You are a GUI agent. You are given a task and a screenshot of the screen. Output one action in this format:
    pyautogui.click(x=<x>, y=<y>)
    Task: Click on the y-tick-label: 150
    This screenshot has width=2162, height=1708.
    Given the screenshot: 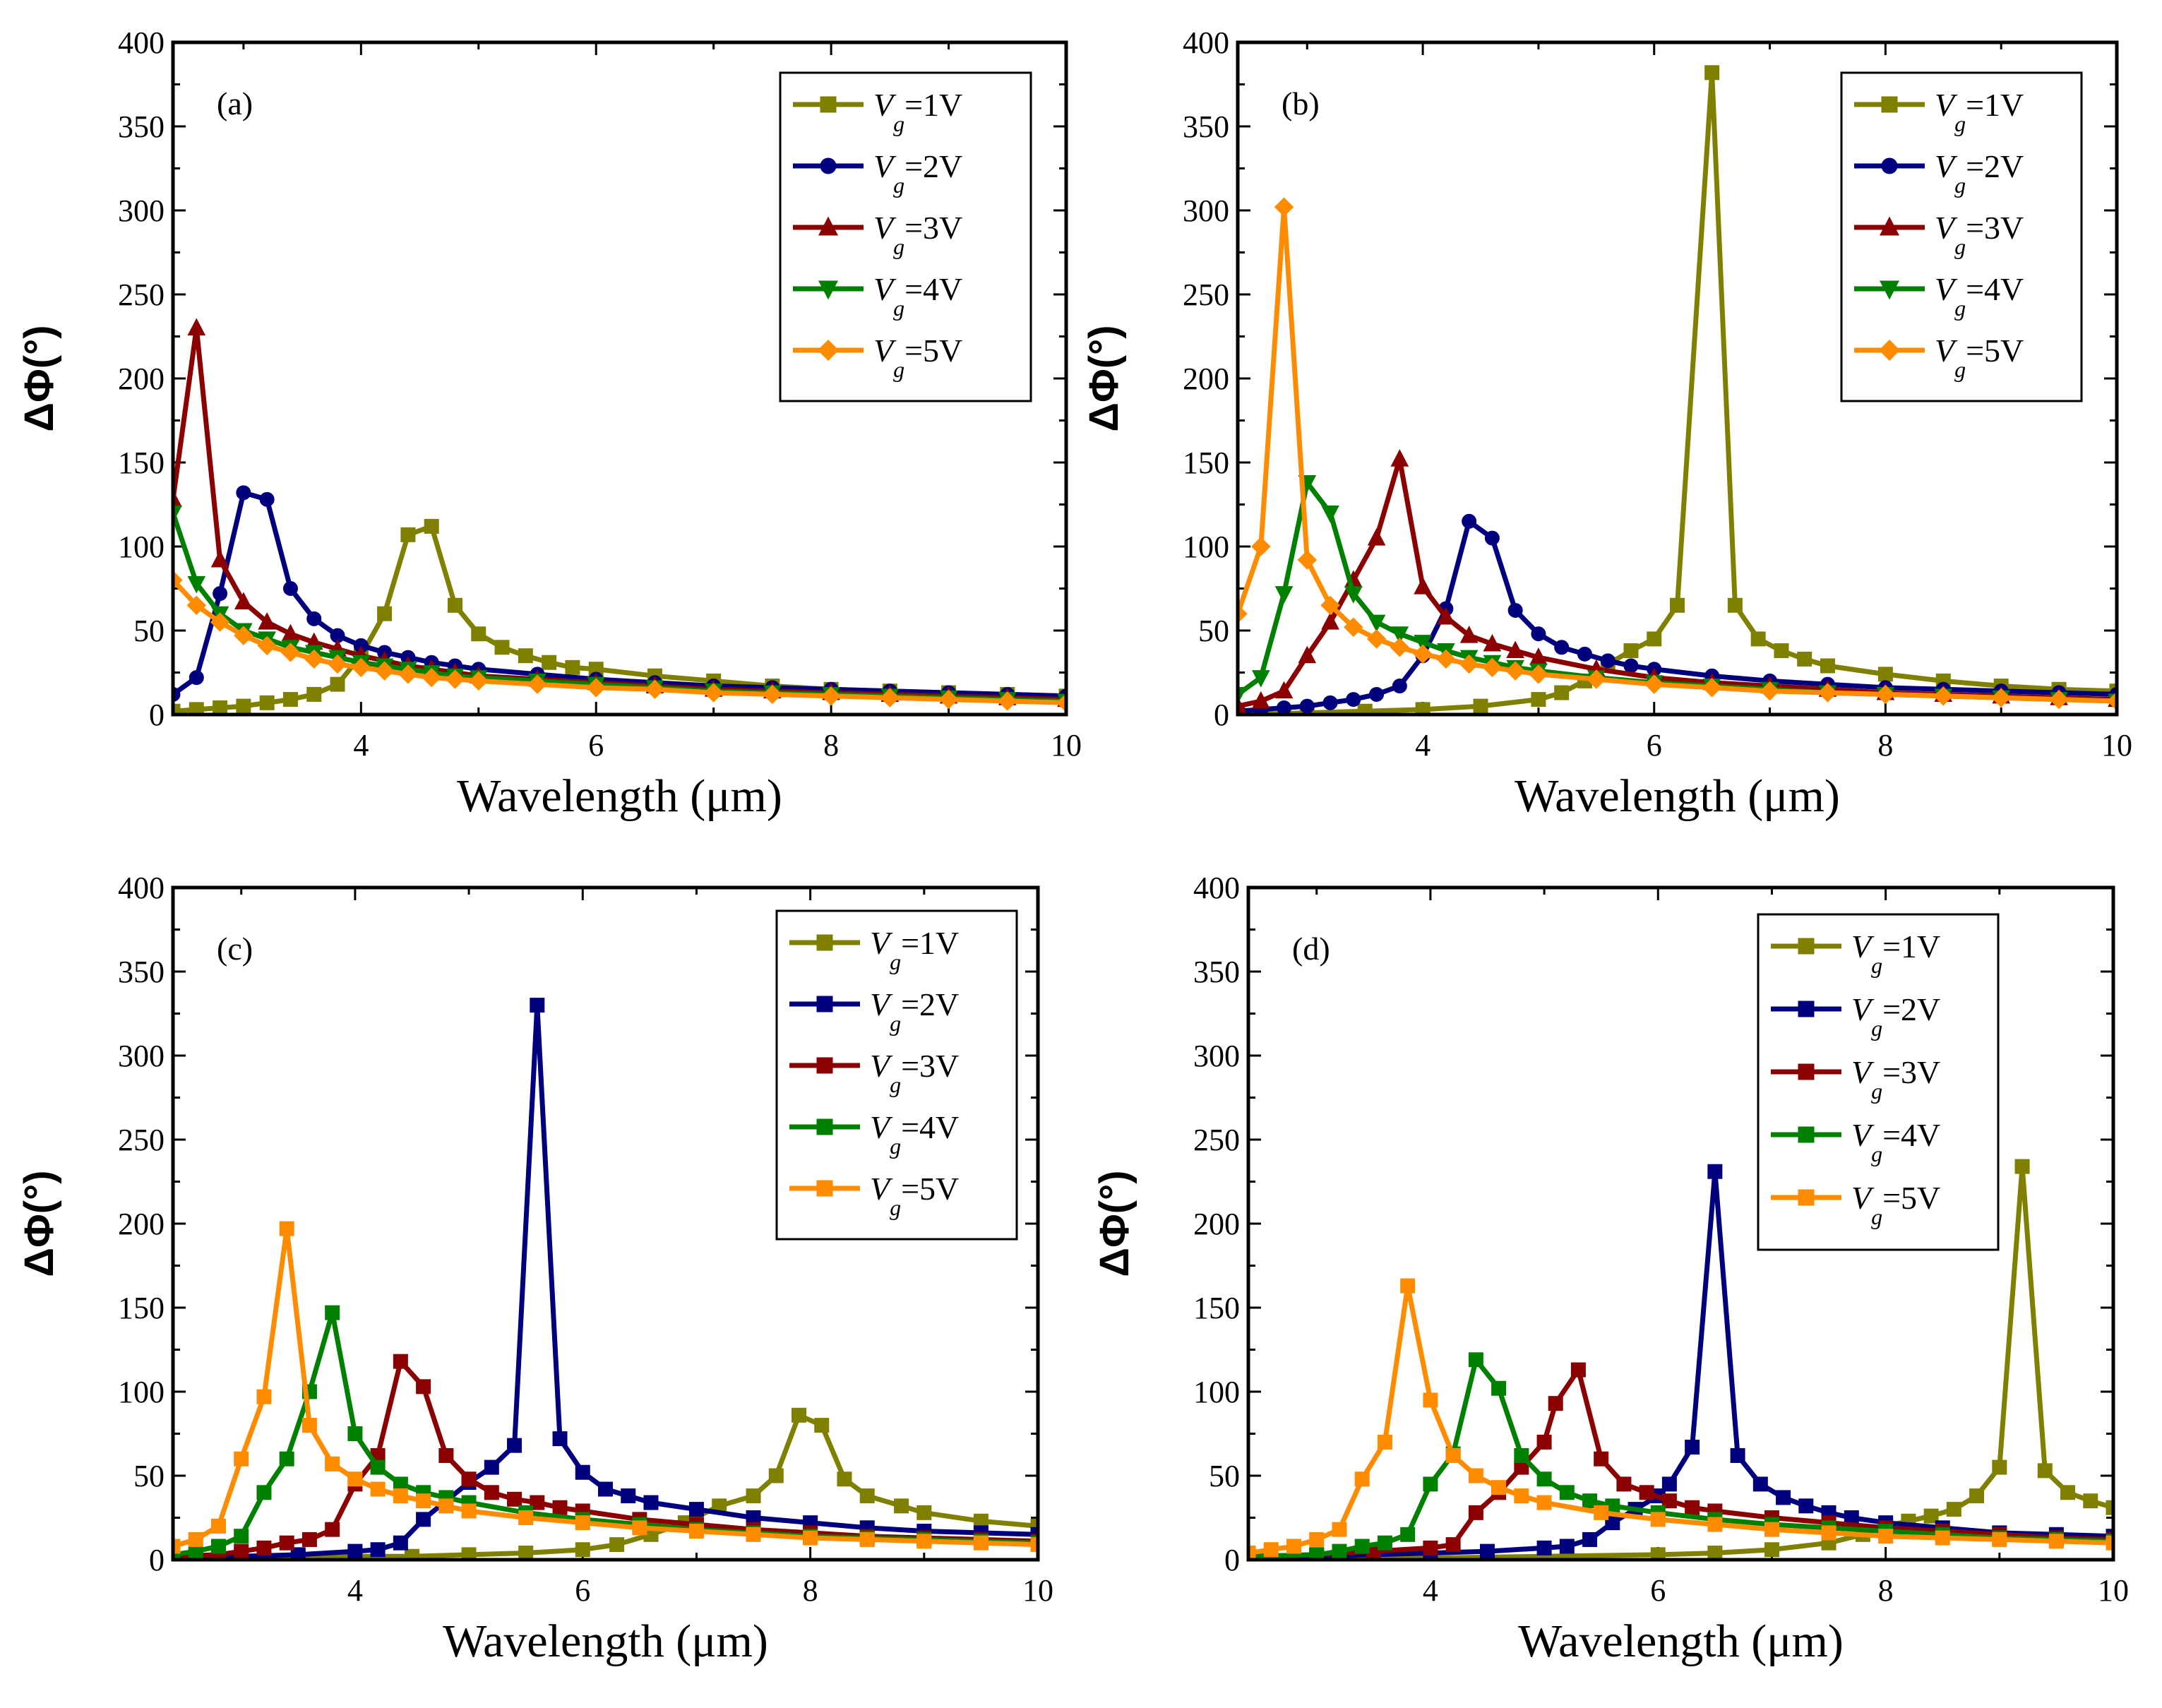 What is the action you would take?
    pyautogui.click(x=141, y=463)
    